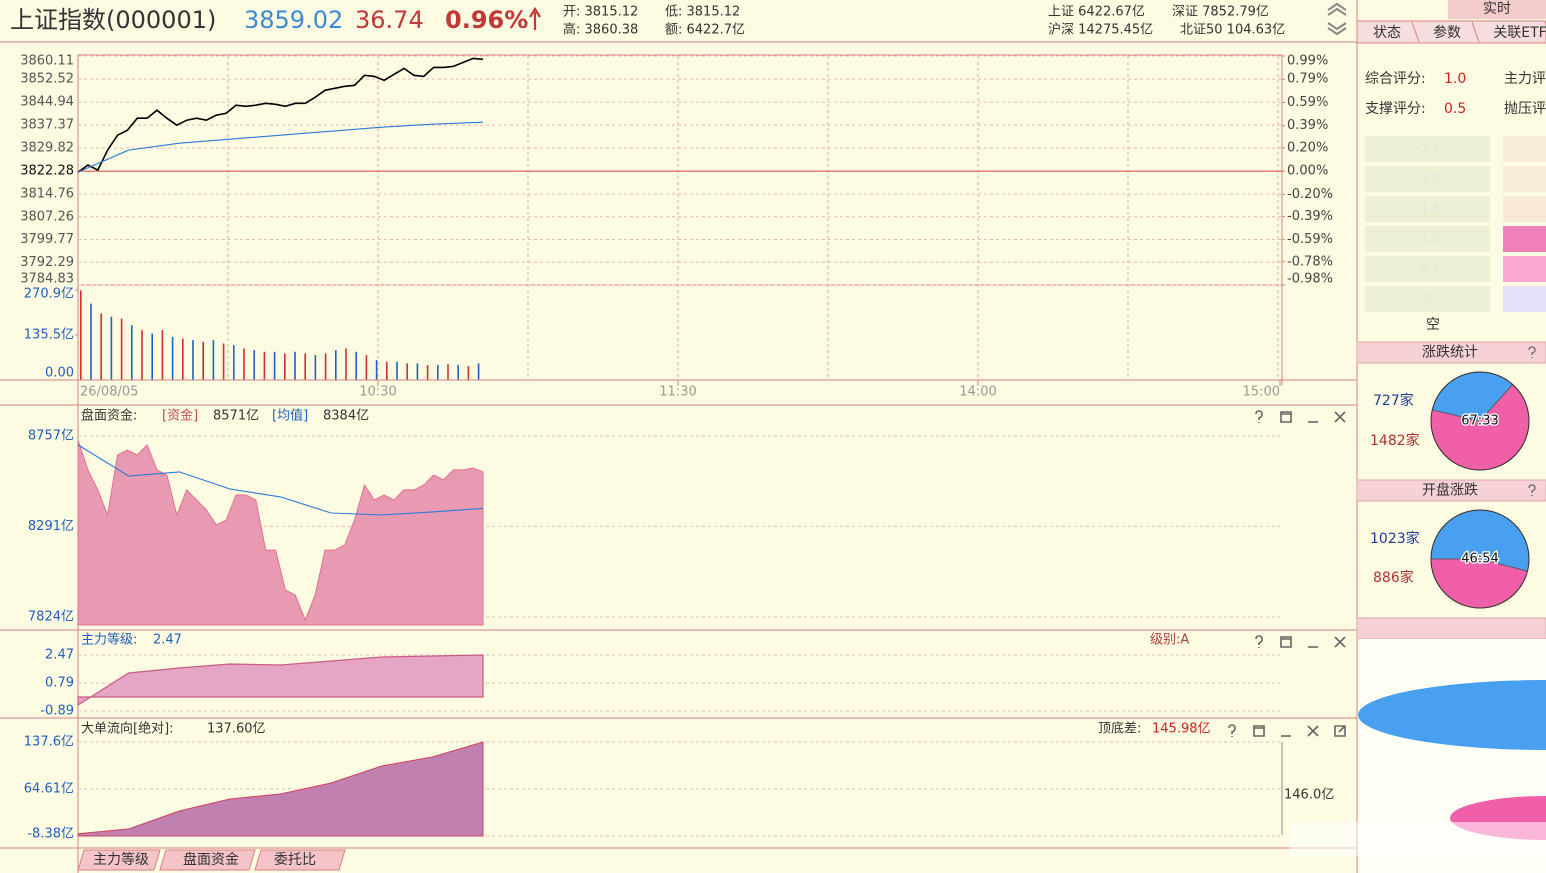 This screenshot has height=873, width=1546. What do you see at coordinates (47, 102) in the screenshot?
I see `y-tick-label: 3844.94` at bounding box center [47, 102].